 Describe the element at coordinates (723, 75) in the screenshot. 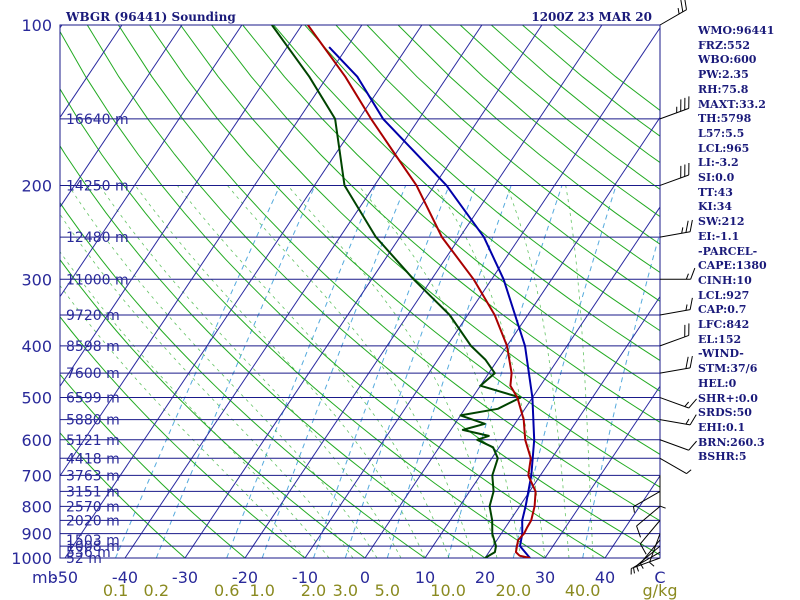

I see `index-line: PW:2.35` at that location.